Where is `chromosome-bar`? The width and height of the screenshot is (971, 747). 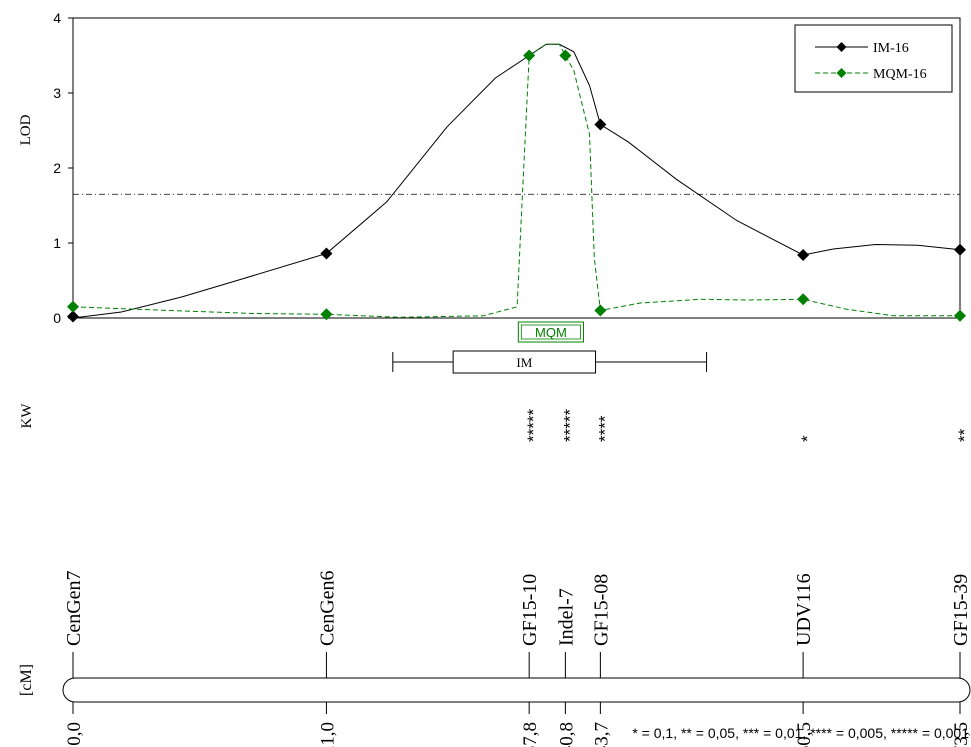 chromosome-bar is located at coordinates (516, 690).